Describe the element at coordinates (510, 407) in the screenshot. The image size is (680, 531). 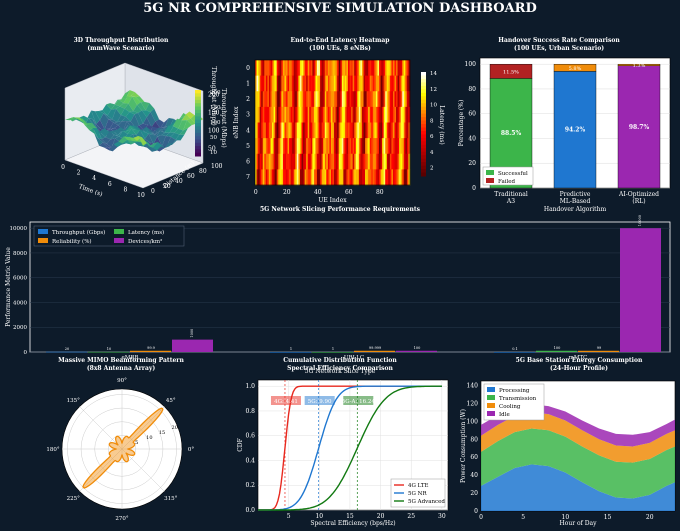
I see `legend-label: Cooling` at that location.